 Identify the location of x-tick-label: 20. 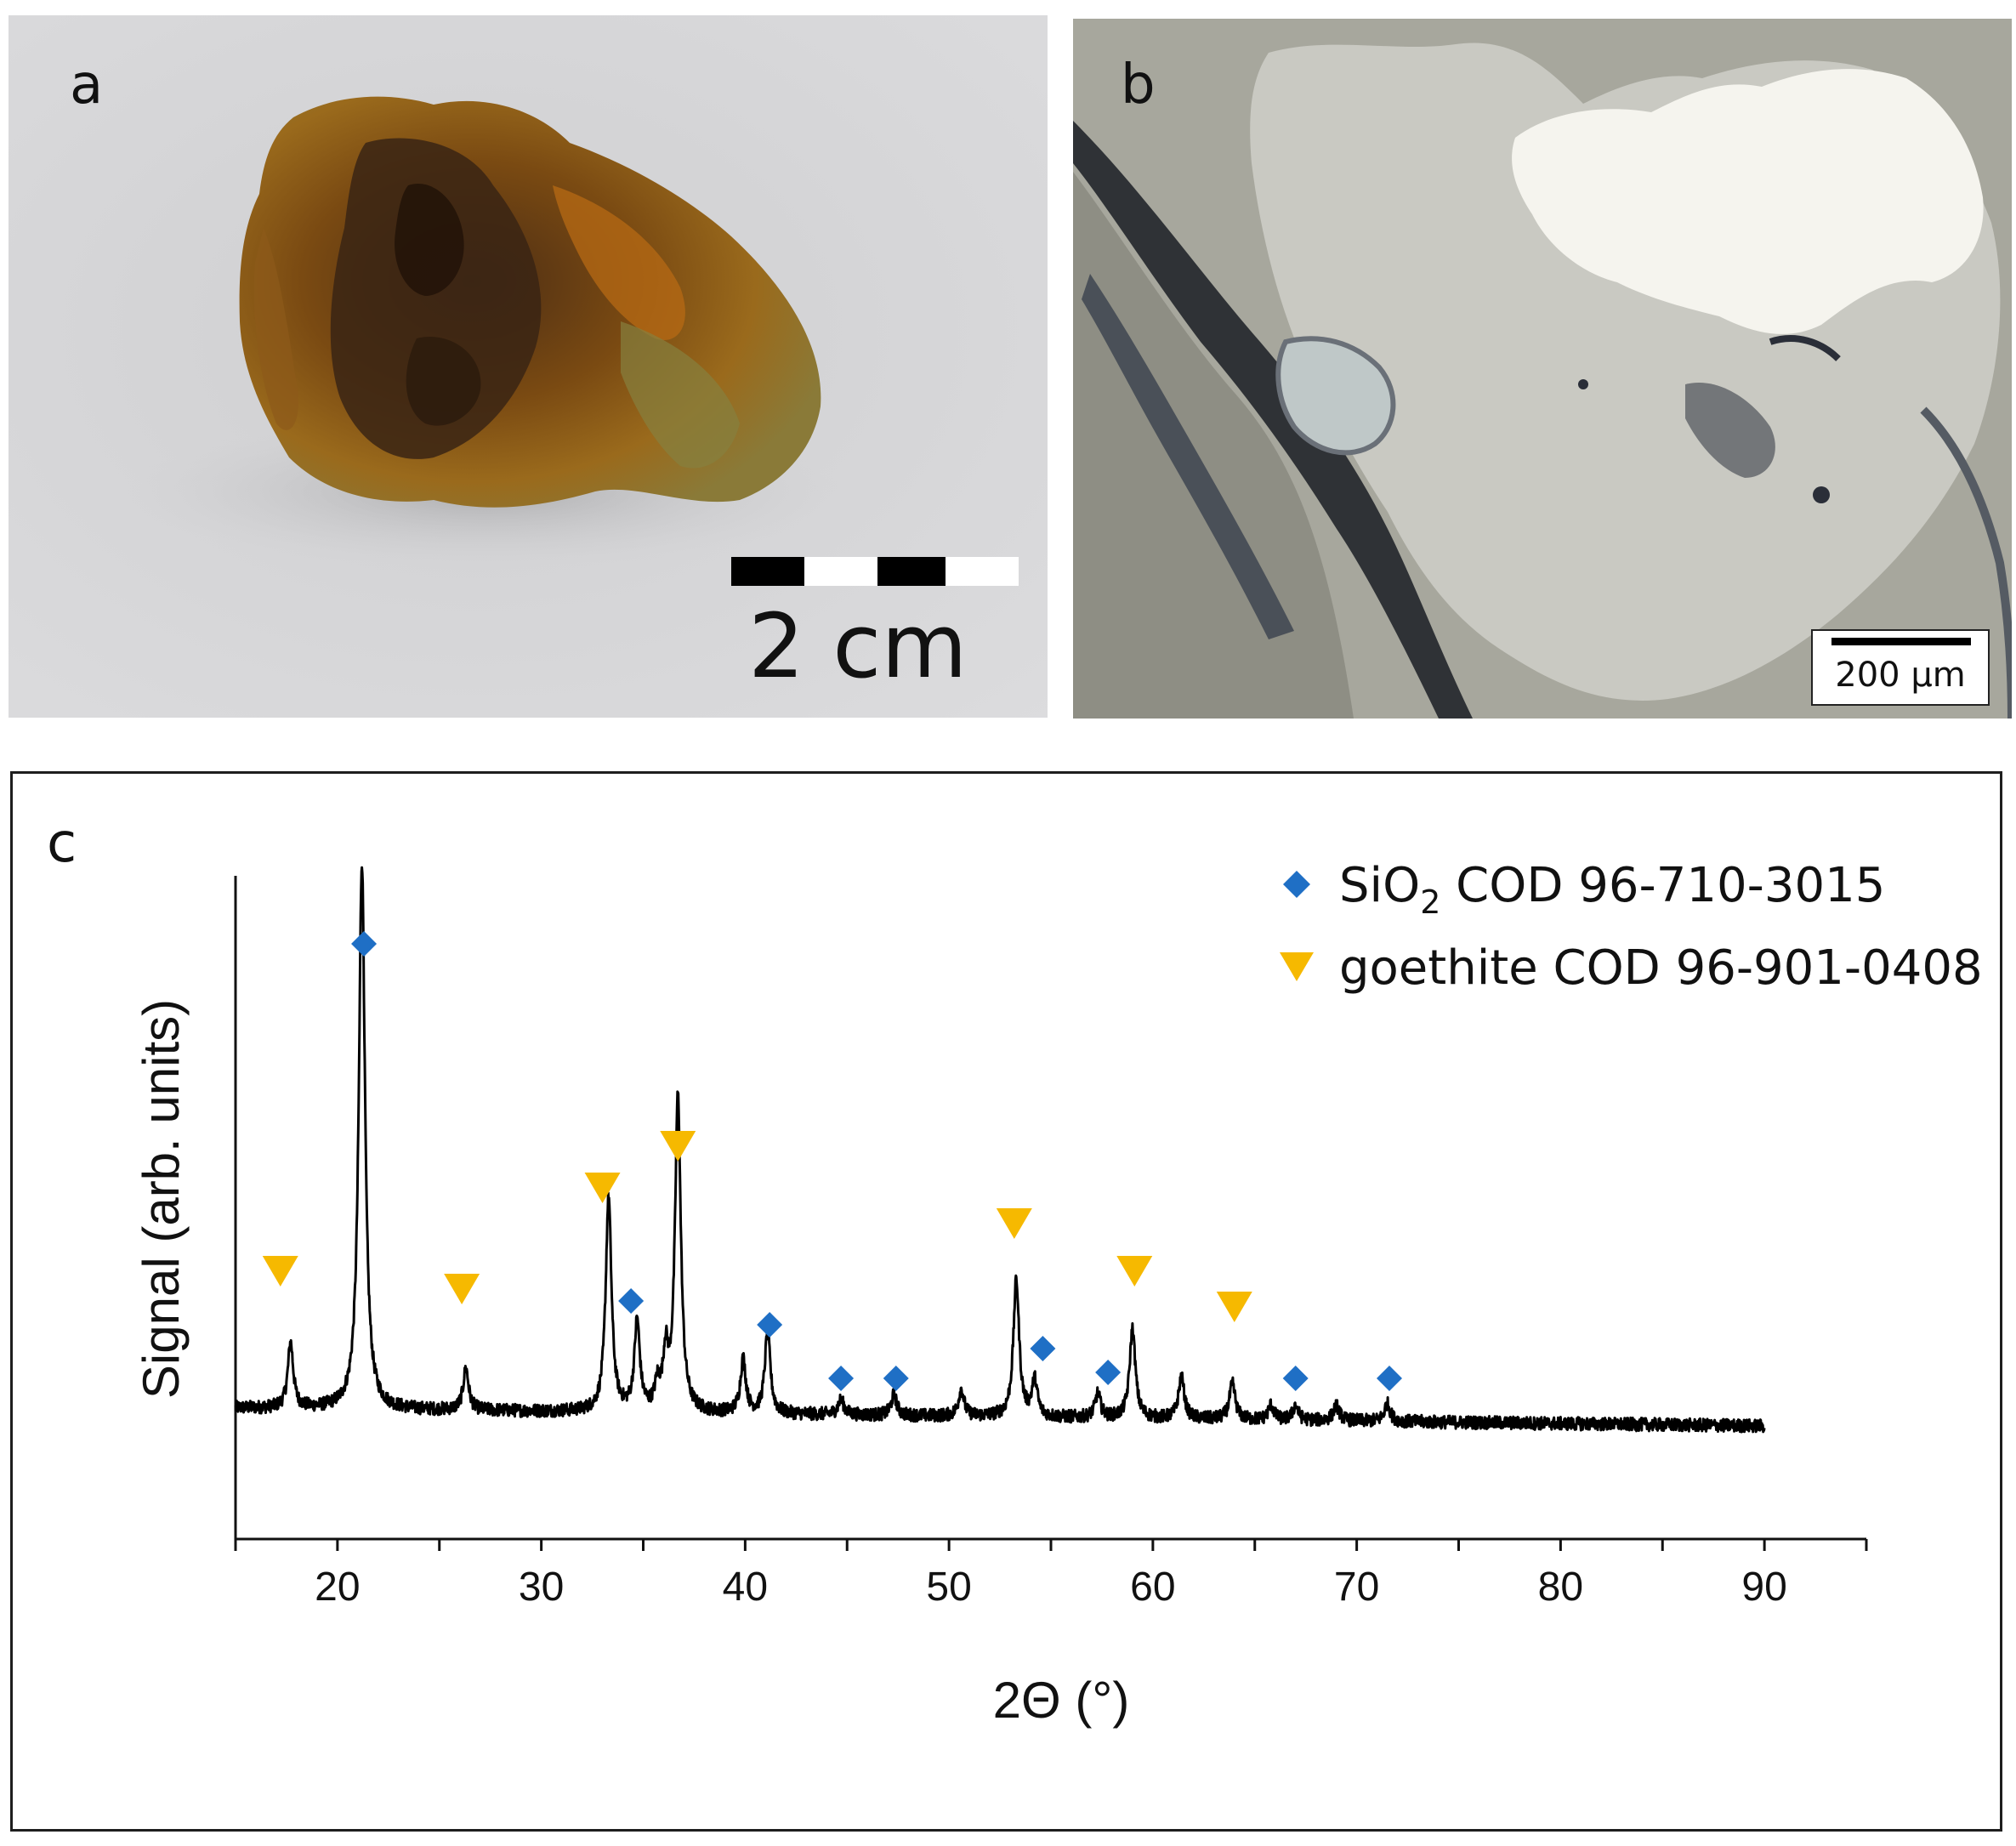
(337, 1588).